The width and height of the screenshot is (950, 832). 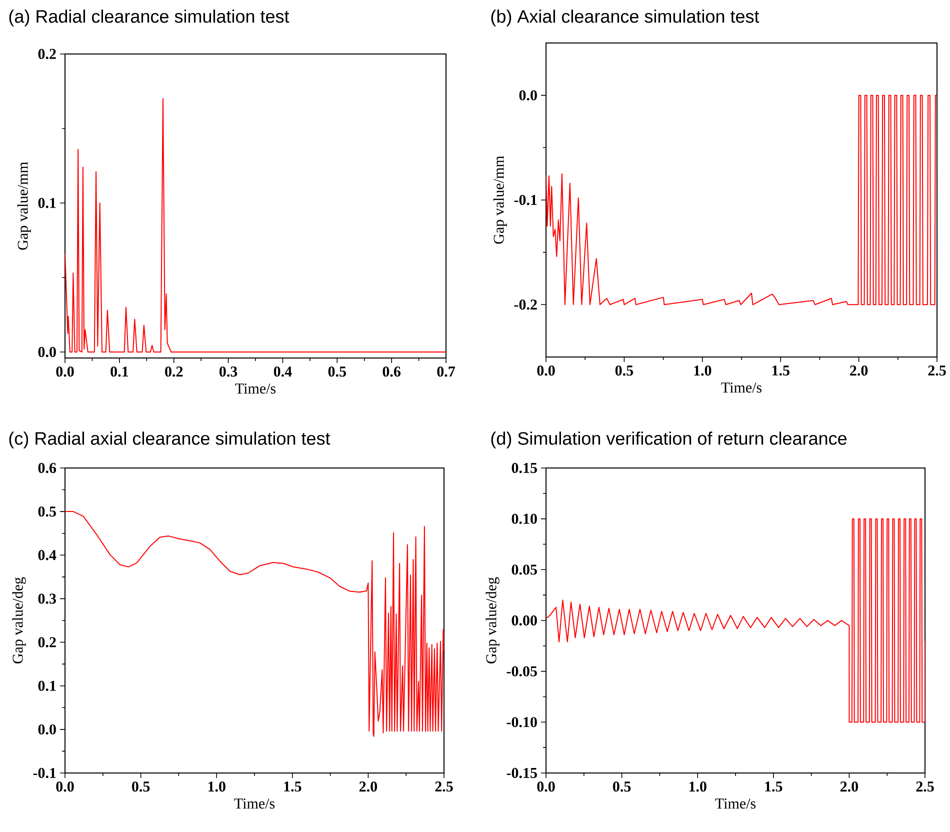 What do you see at coordinates (521, 773) in the screenshot?
I see `y-tick-label: -0.15` at bounding box center [521, 773].